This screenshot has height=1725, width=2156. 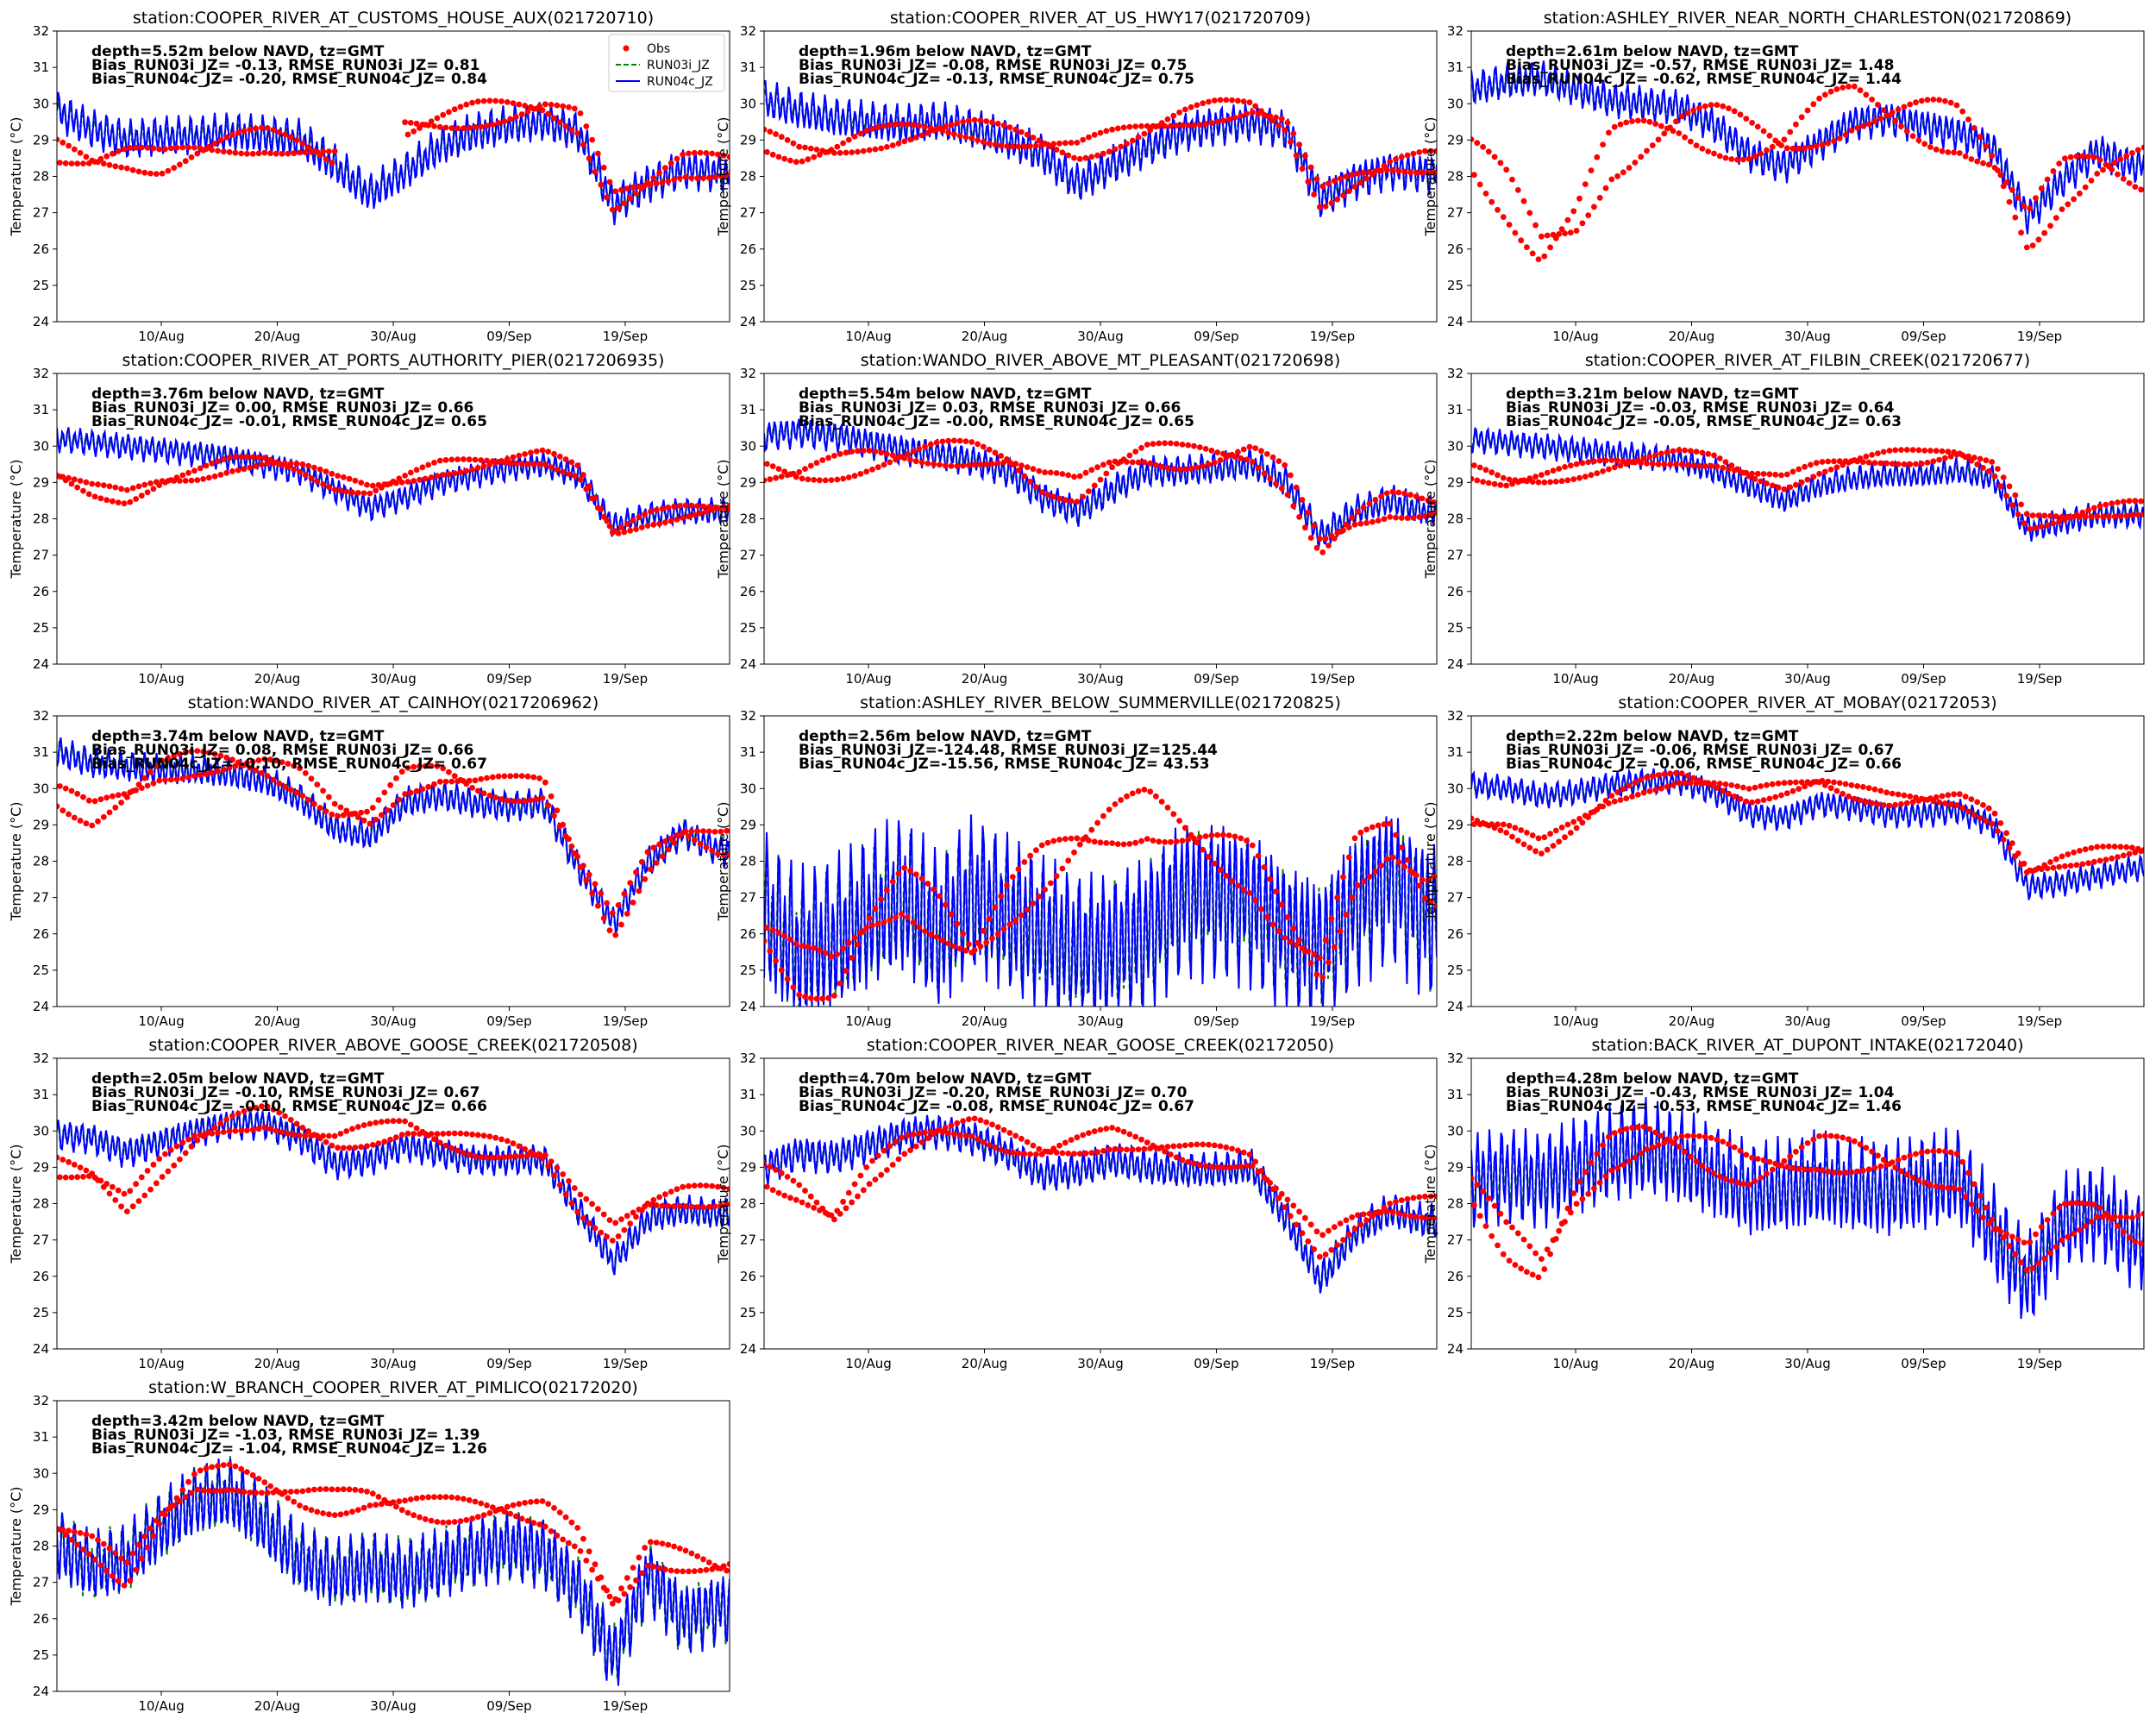 I want to click on x-tick-label: 09/Sep, so click(x=1923, y=336).